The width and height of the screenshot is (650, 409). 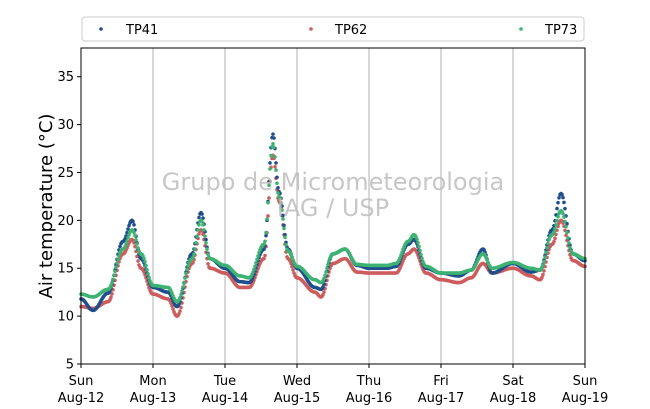 What do you see at coordinates (297, 381) in the screenshot?
I see `x-tick-label-day: Wed` at bounding box center [297, 381].